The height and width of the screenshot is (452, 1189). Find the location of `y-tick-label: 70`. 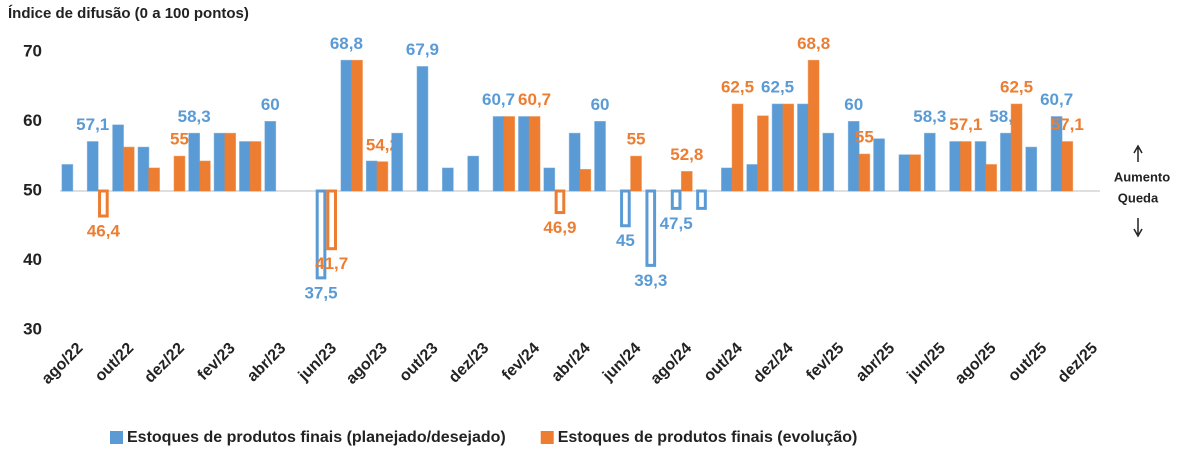

y-tick-label: 70 is located at coordinates (32, 50).